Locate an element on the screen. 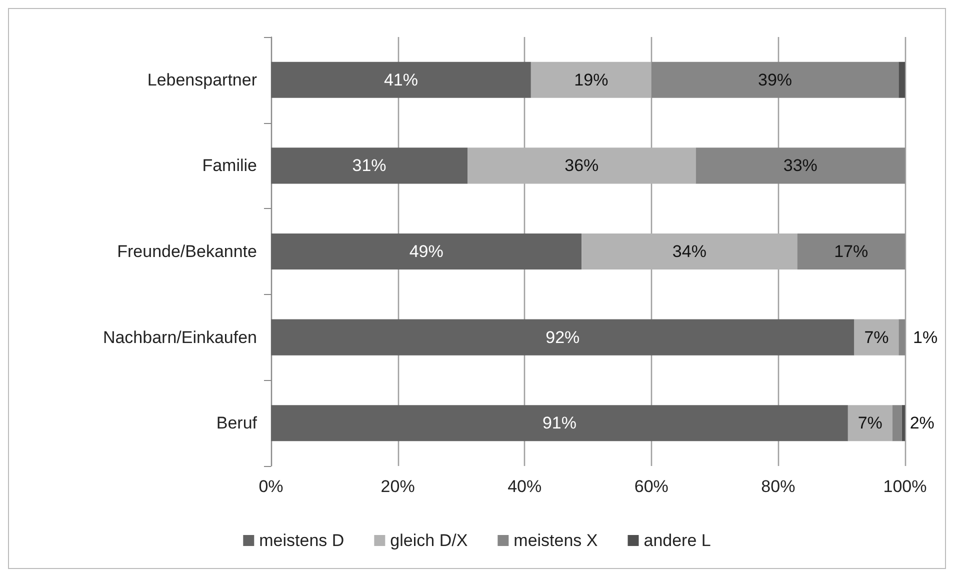 This screenshot has width=956, height=579. x-tick-label: 40% is located at coordinates (525, 486).